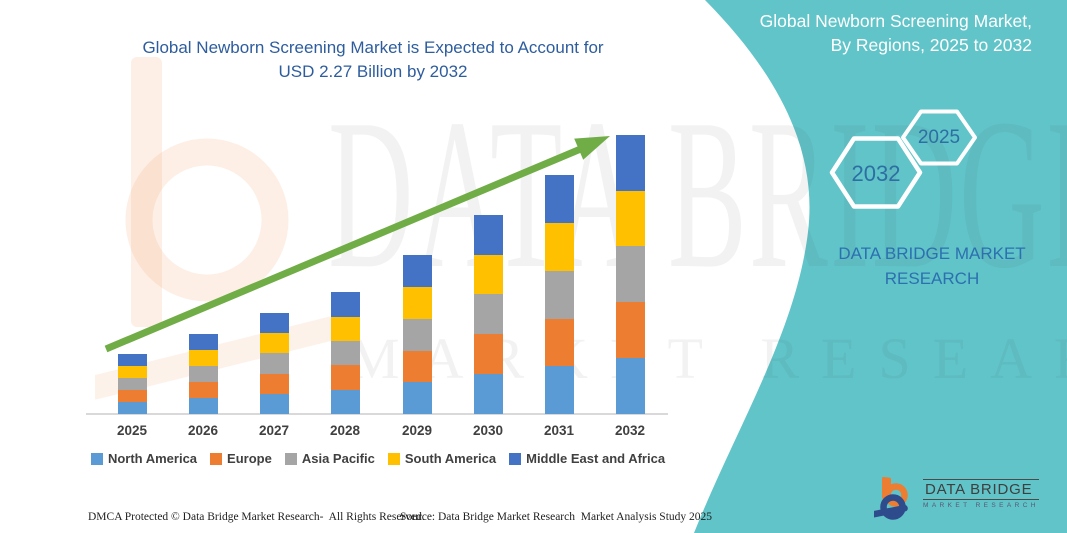 The image size is (1067, 533). I want to click on bar-segment-2029-middle-east-and-africa, so click(417, 271).